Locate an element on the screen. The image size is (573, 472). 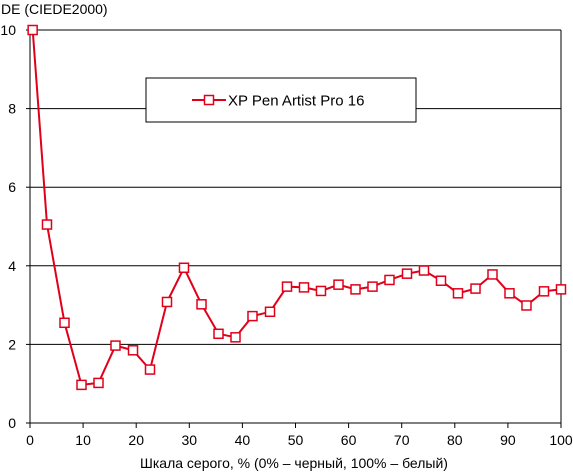
legend-box is located at coordinates (281, 100).